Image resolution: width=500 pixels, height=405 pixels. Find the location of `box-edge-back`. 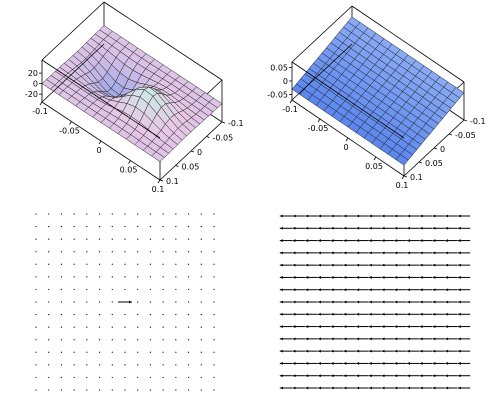

box-edge-back is located at coordinates (163, 41).